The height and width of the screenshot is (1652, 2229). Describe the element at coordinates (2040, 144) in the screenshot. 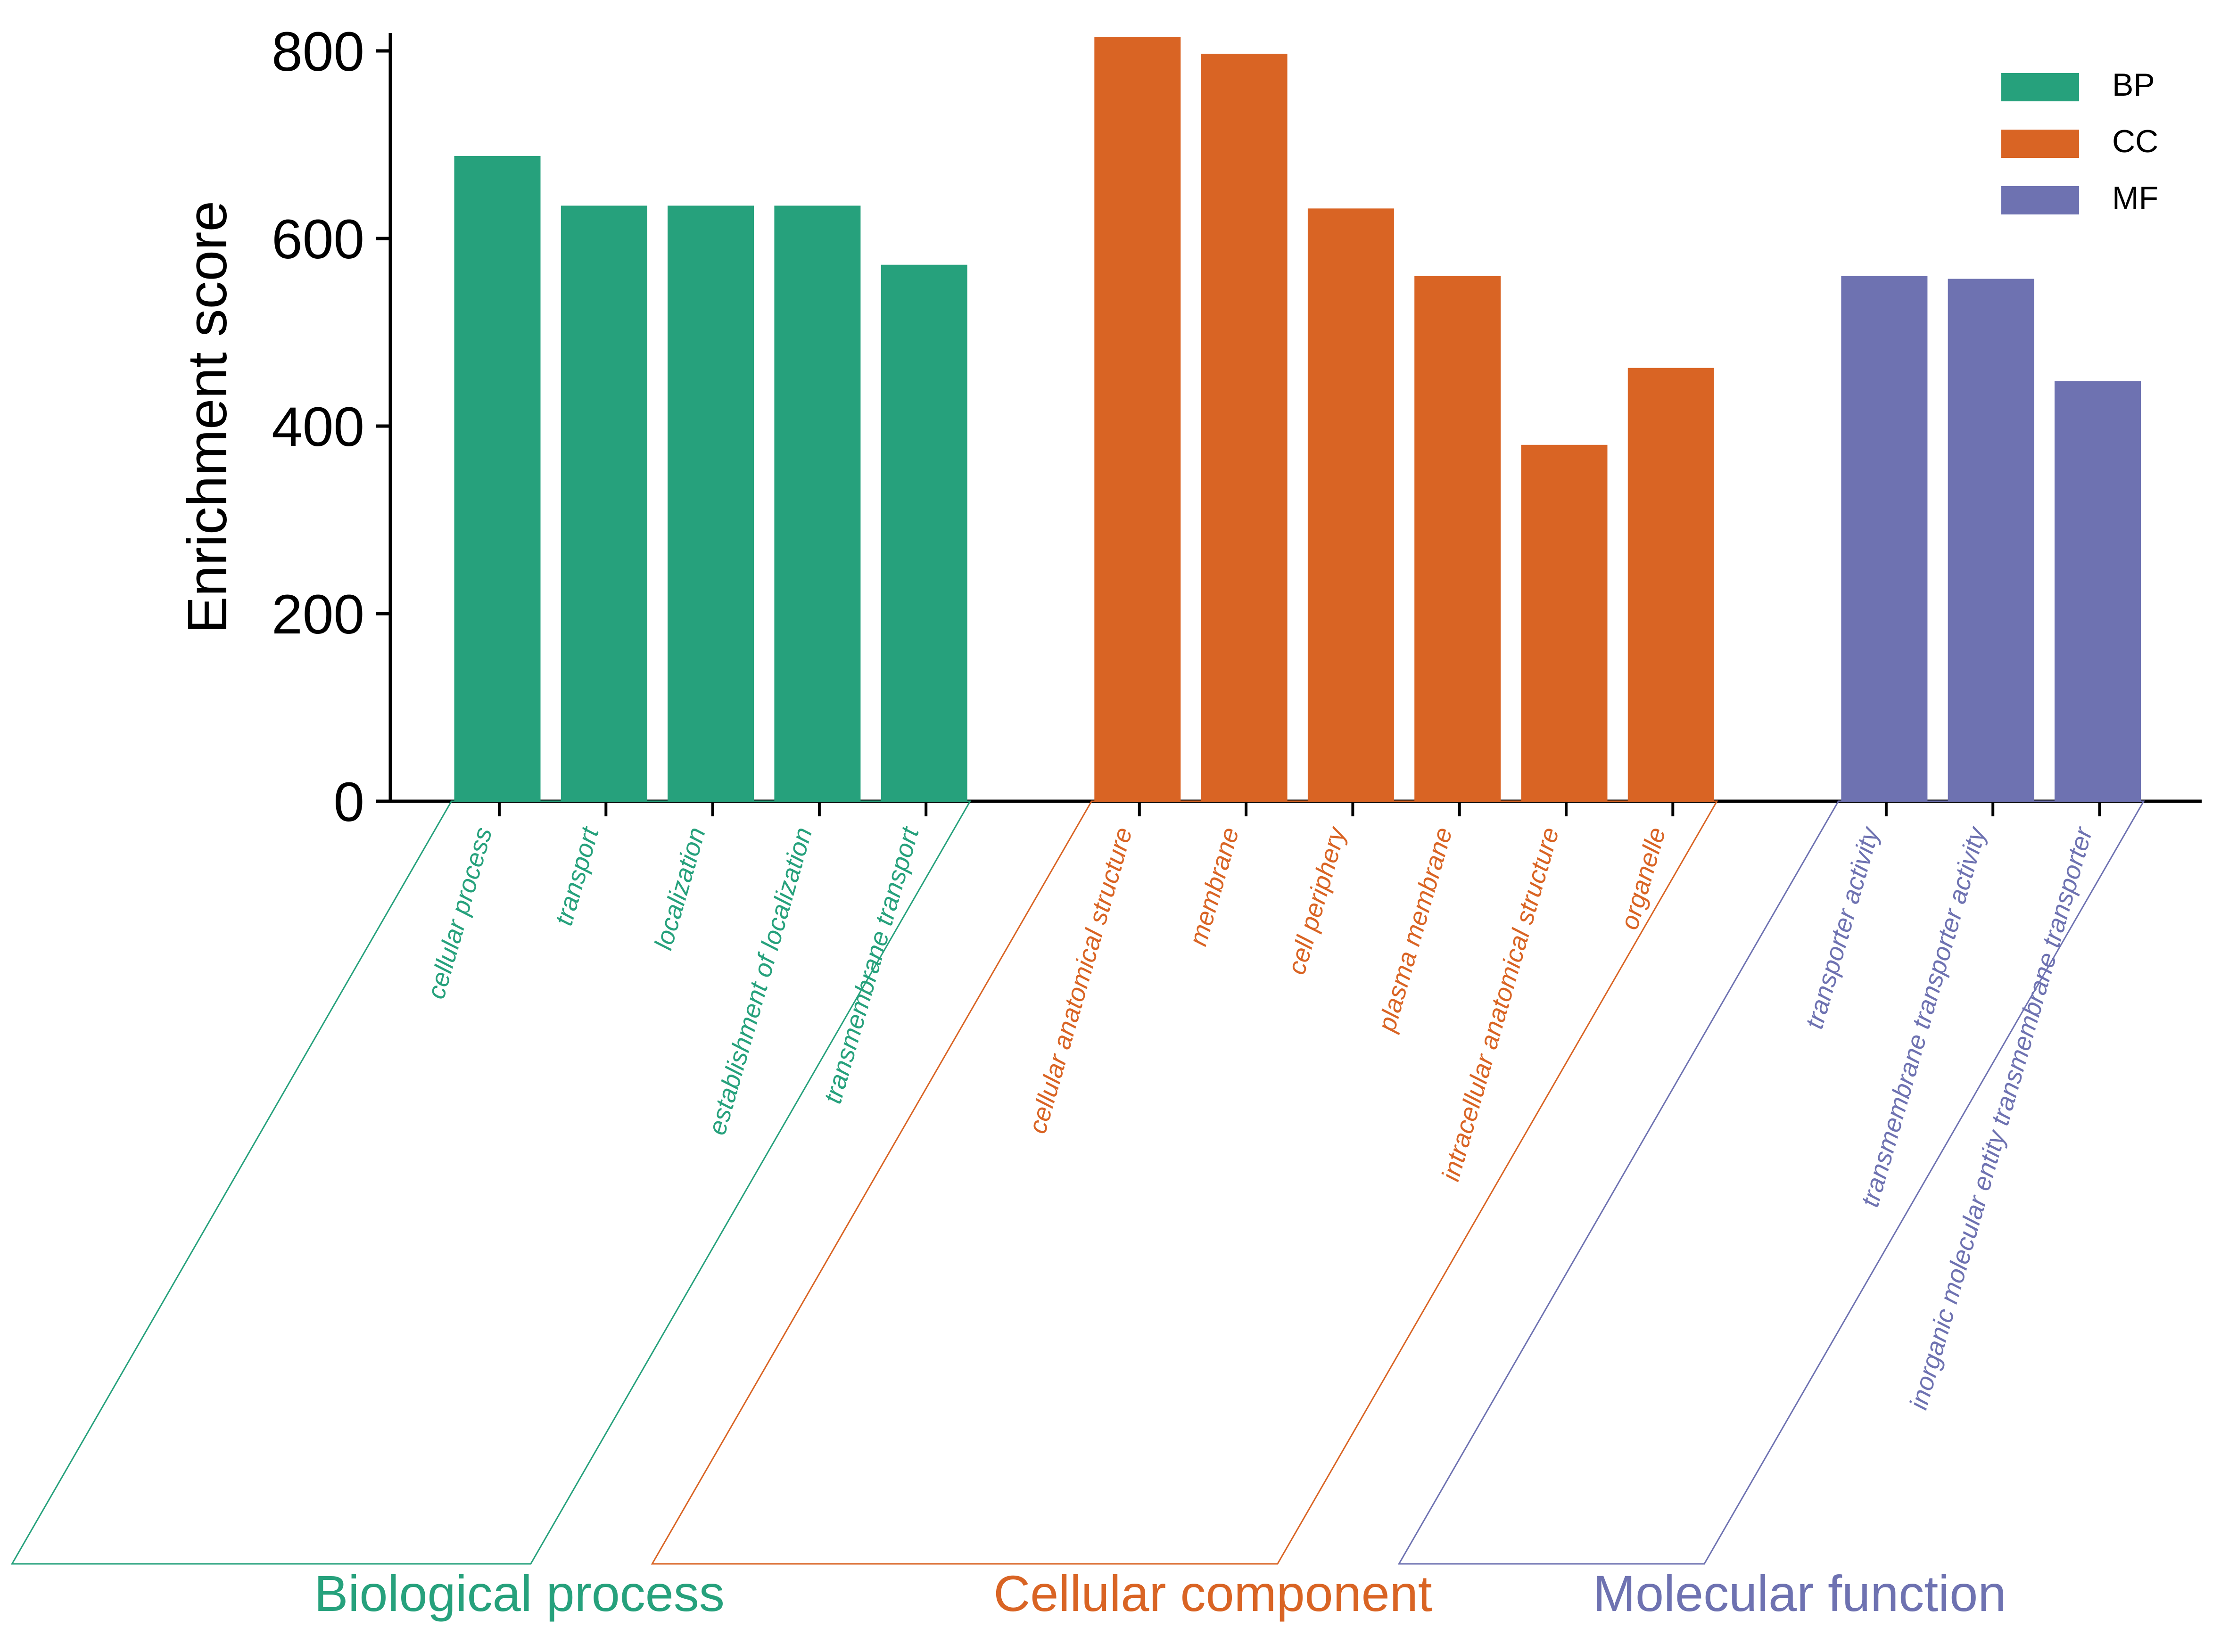

I see `legend-swatch-cc` at that location.